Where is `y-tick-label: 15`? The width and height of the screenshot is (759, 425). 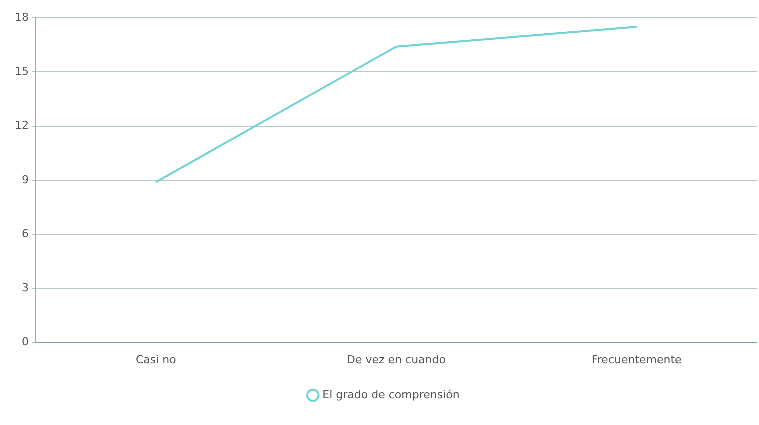
y-tick-label: 15 is located at coordinates (21, 71).